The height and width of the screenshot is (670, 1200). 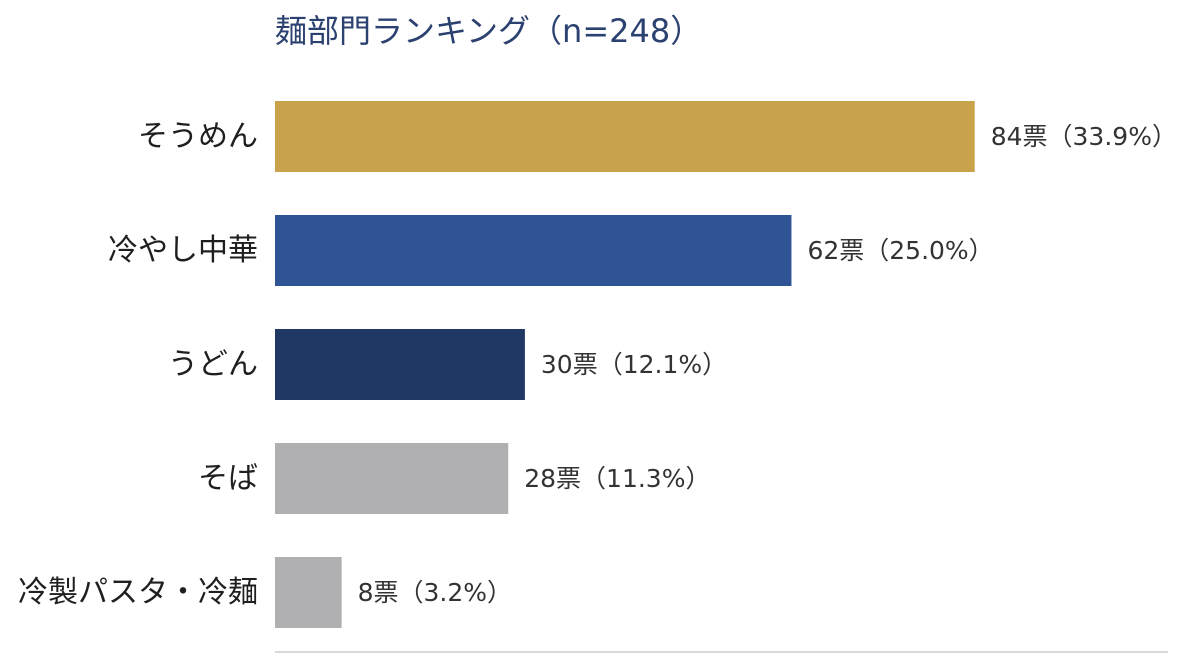 I want to click on category-label: 冷やし中華, so click(x=183, y=250).